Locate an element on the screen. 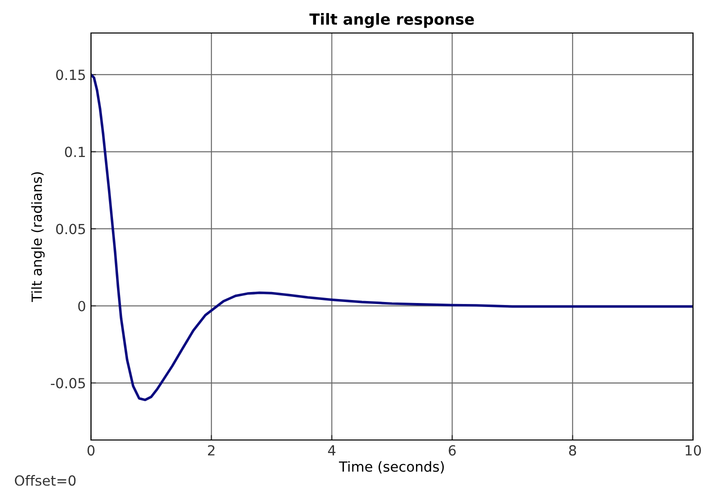 The image size is (704, 493). text: Offset=0 is located at coordinates (45, 480).